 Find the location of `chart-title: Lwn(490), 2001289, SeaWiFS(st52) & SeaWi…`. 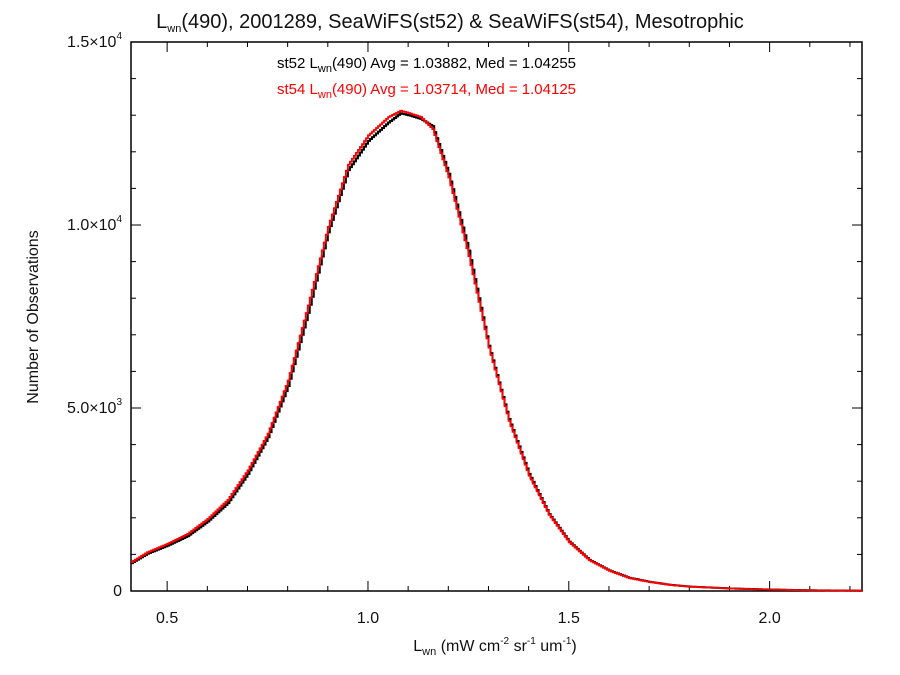

chart-title: Lwn(490), 2001289, SeaWiFS(st52) & SeaWi… is located at coordinates (450, 23).